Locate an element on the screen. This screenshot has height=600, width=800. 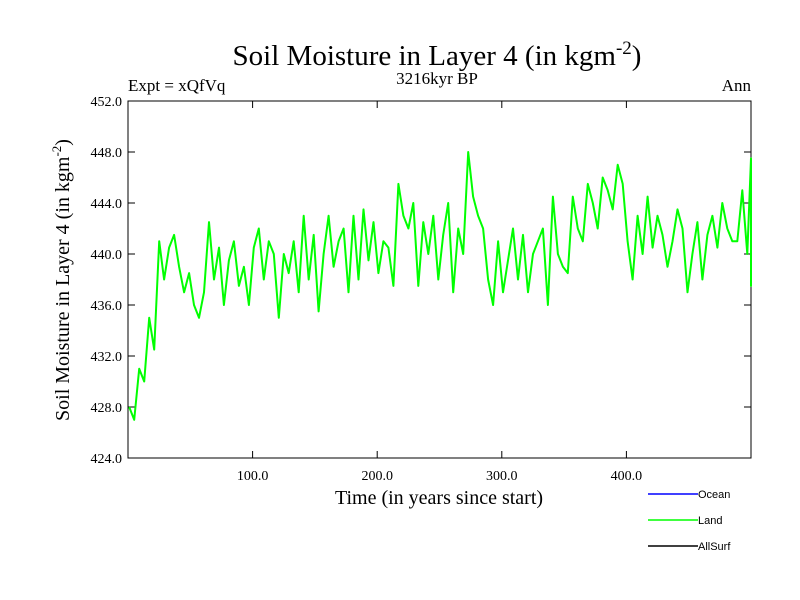
y-tick-label: 440.0 is located at coordinates (107, 255).